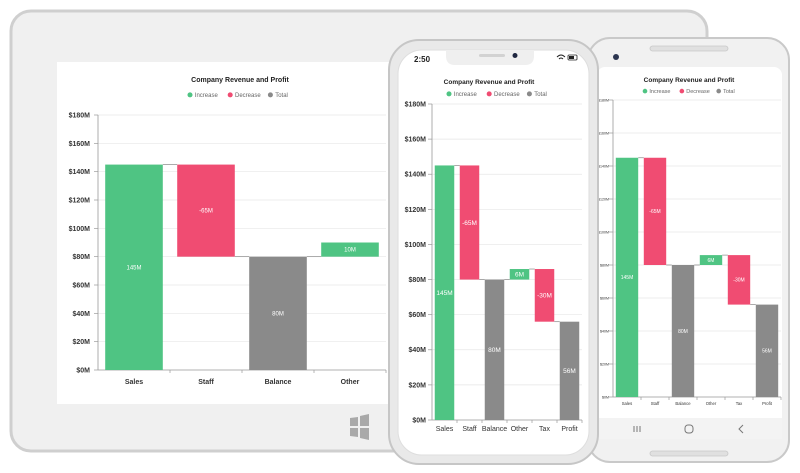 This screenshot has width=800, height=473. Describe the element at coordinates (422, 59) in the screenshot. I see `status-time: 2:50` at that location.